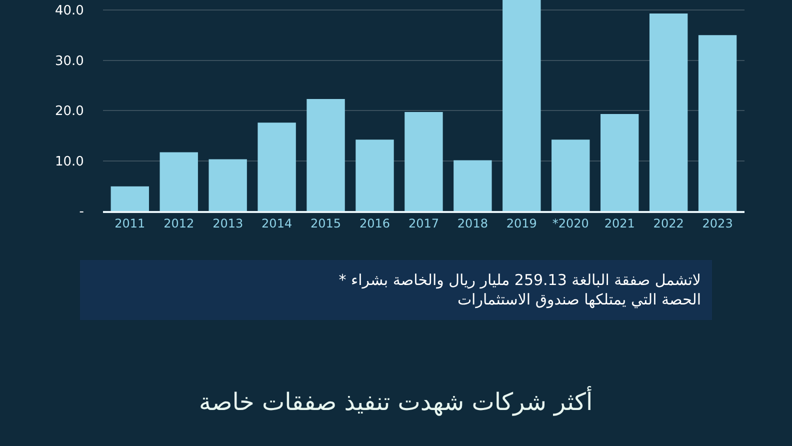 This screenshot has height=446, width=792. I want to click on x-tick-label: *2020, so click(570, 223).